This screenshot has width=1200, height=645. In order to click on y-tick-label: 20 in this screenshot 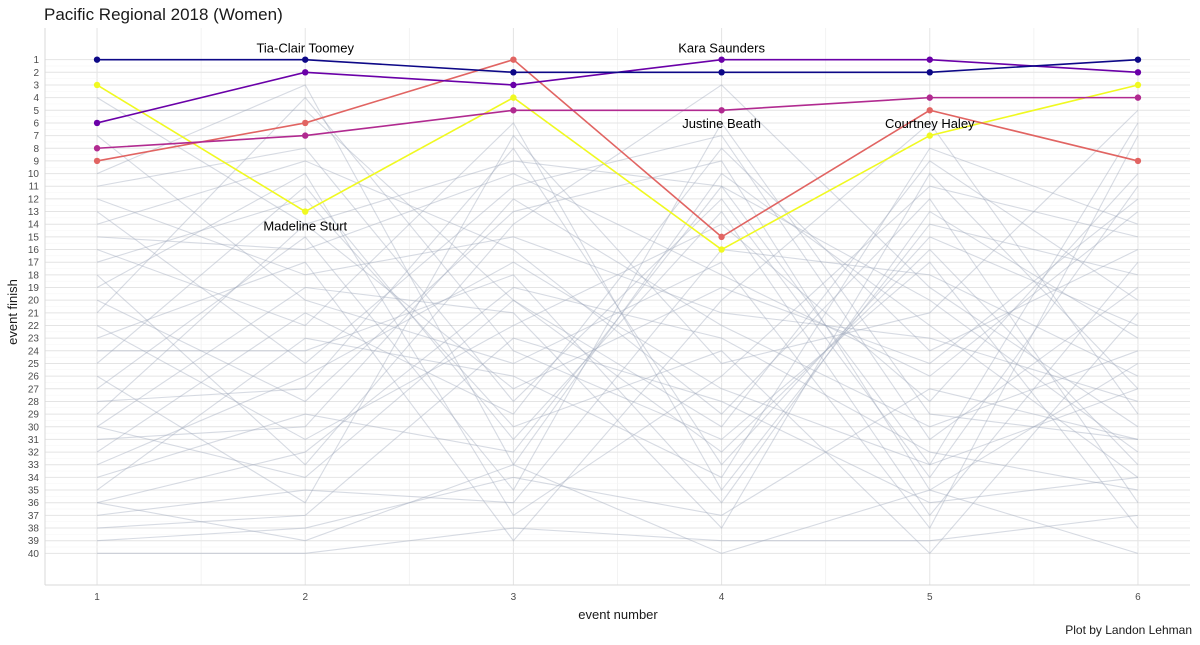, I will do `click(34, 301)`.